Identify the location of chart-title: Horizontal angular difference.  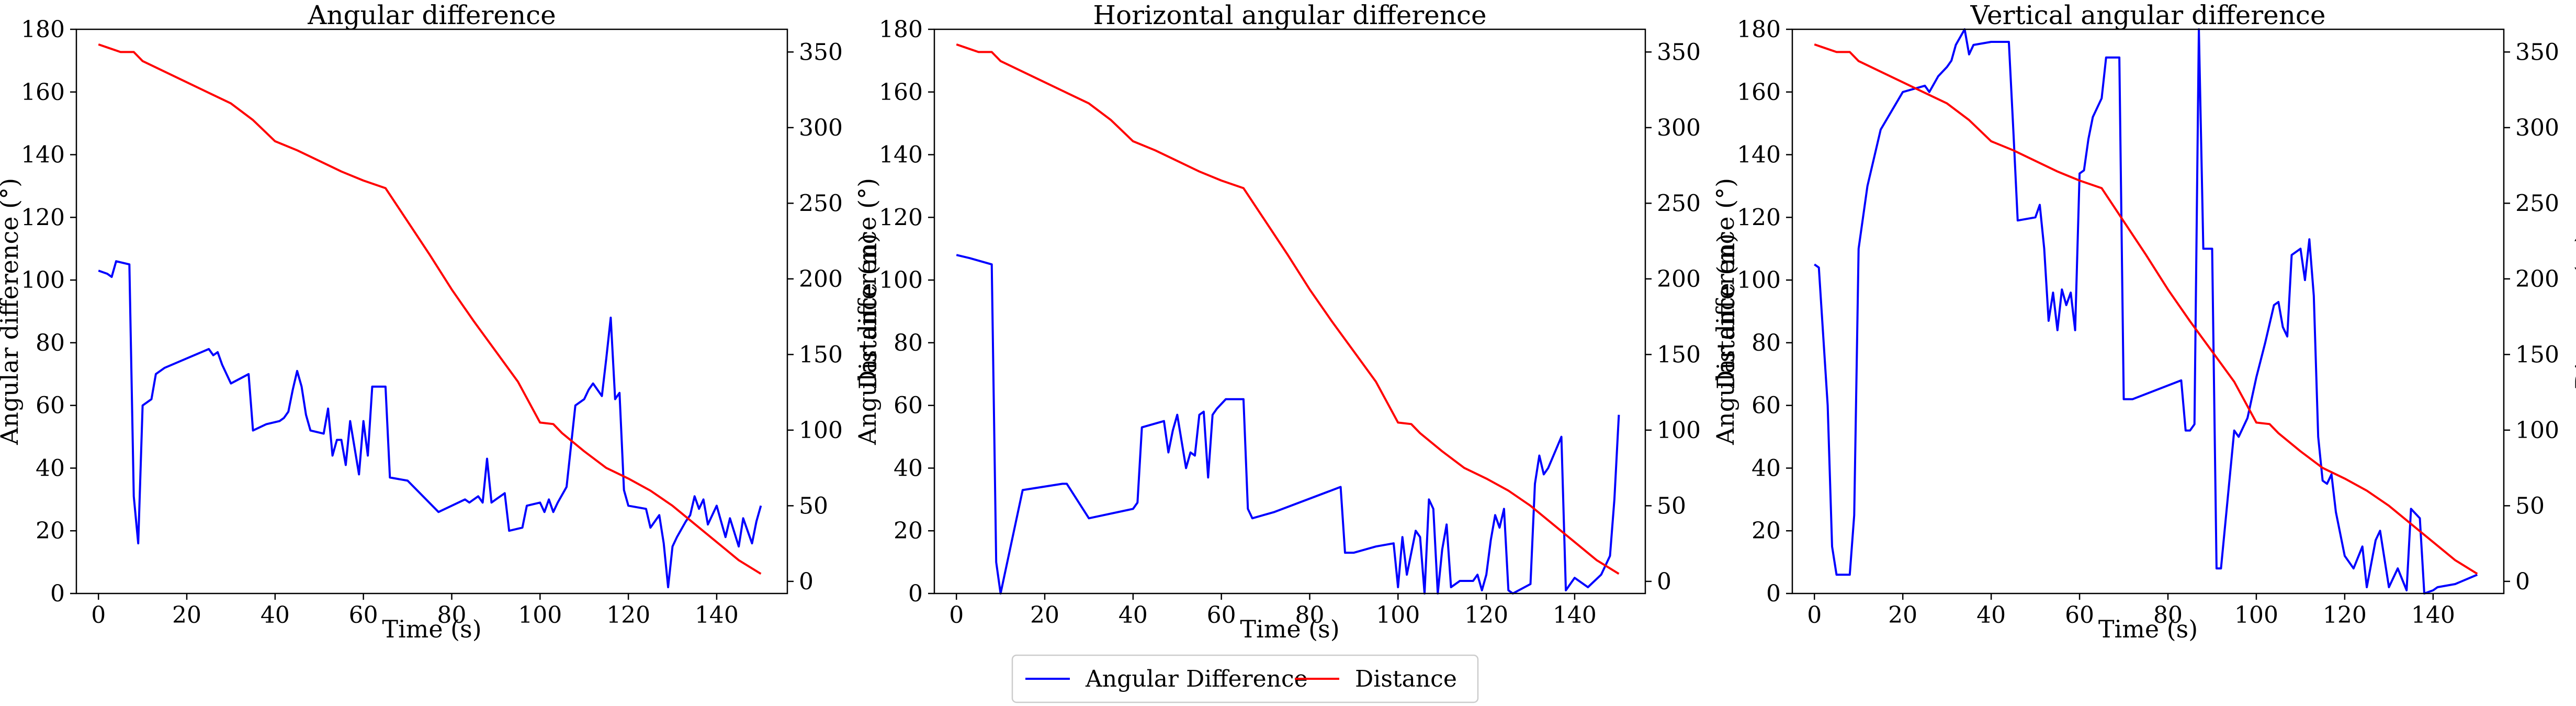
(1289, 15).